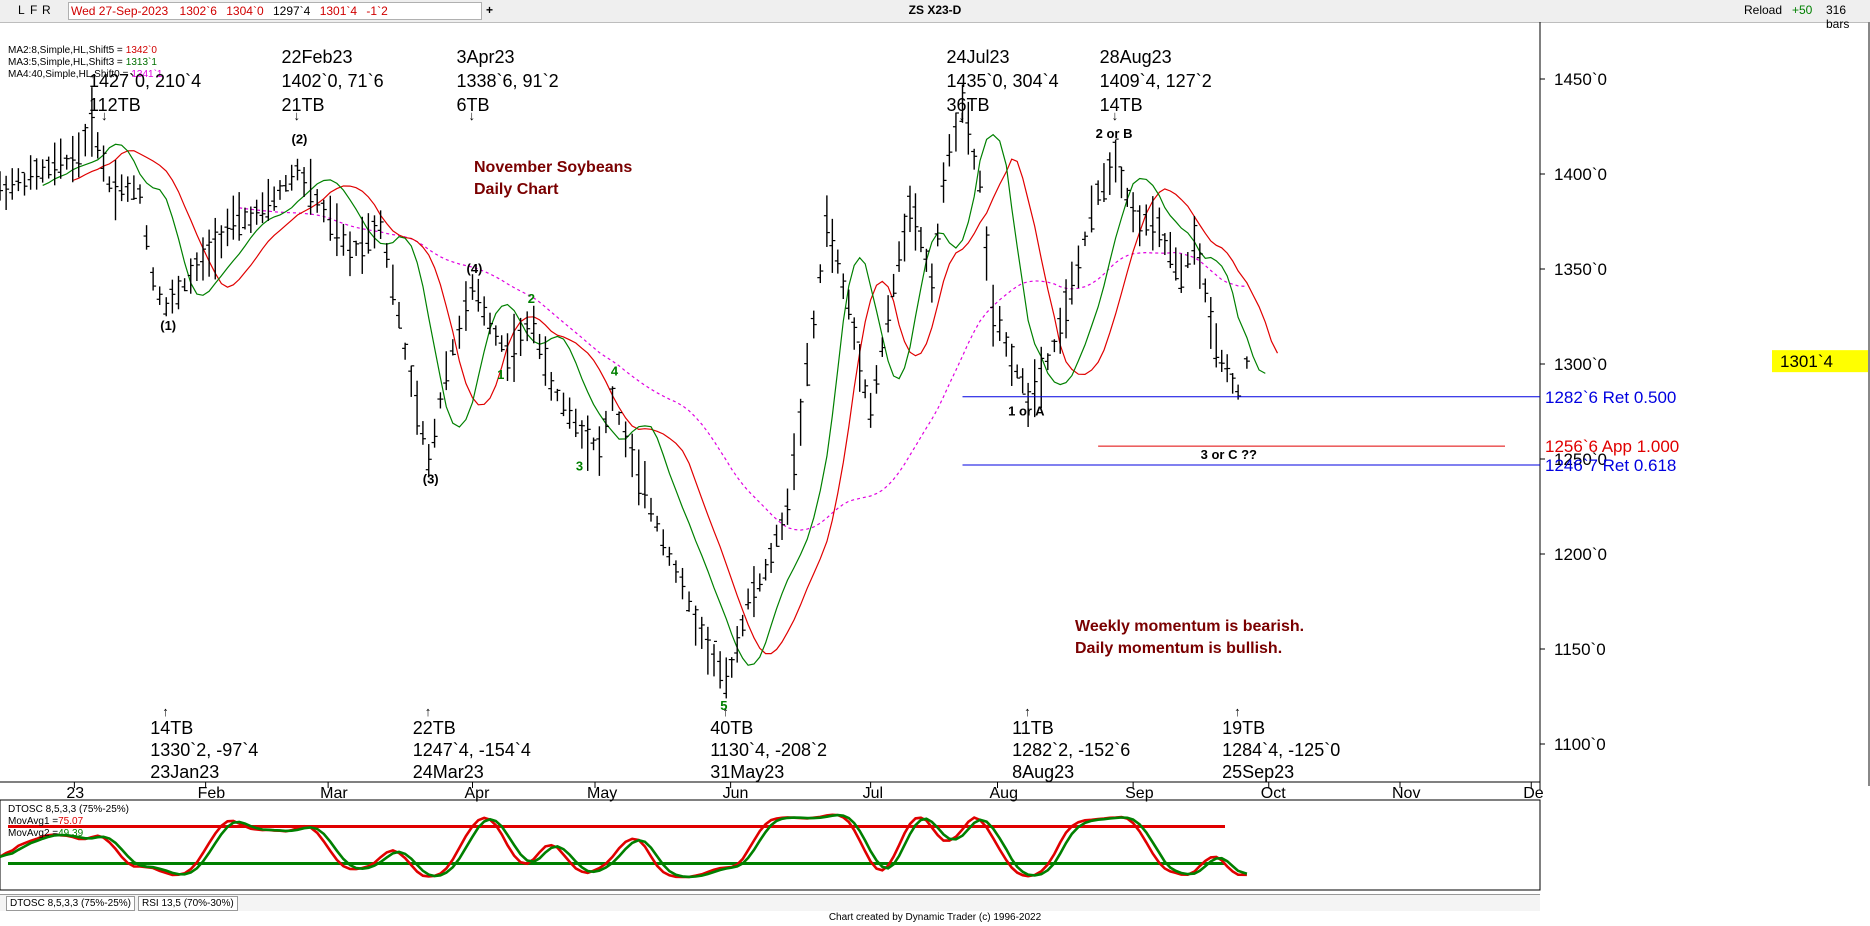  I want to click on top-annotation-text: 1338`6, 91`2, so click(508, 81).